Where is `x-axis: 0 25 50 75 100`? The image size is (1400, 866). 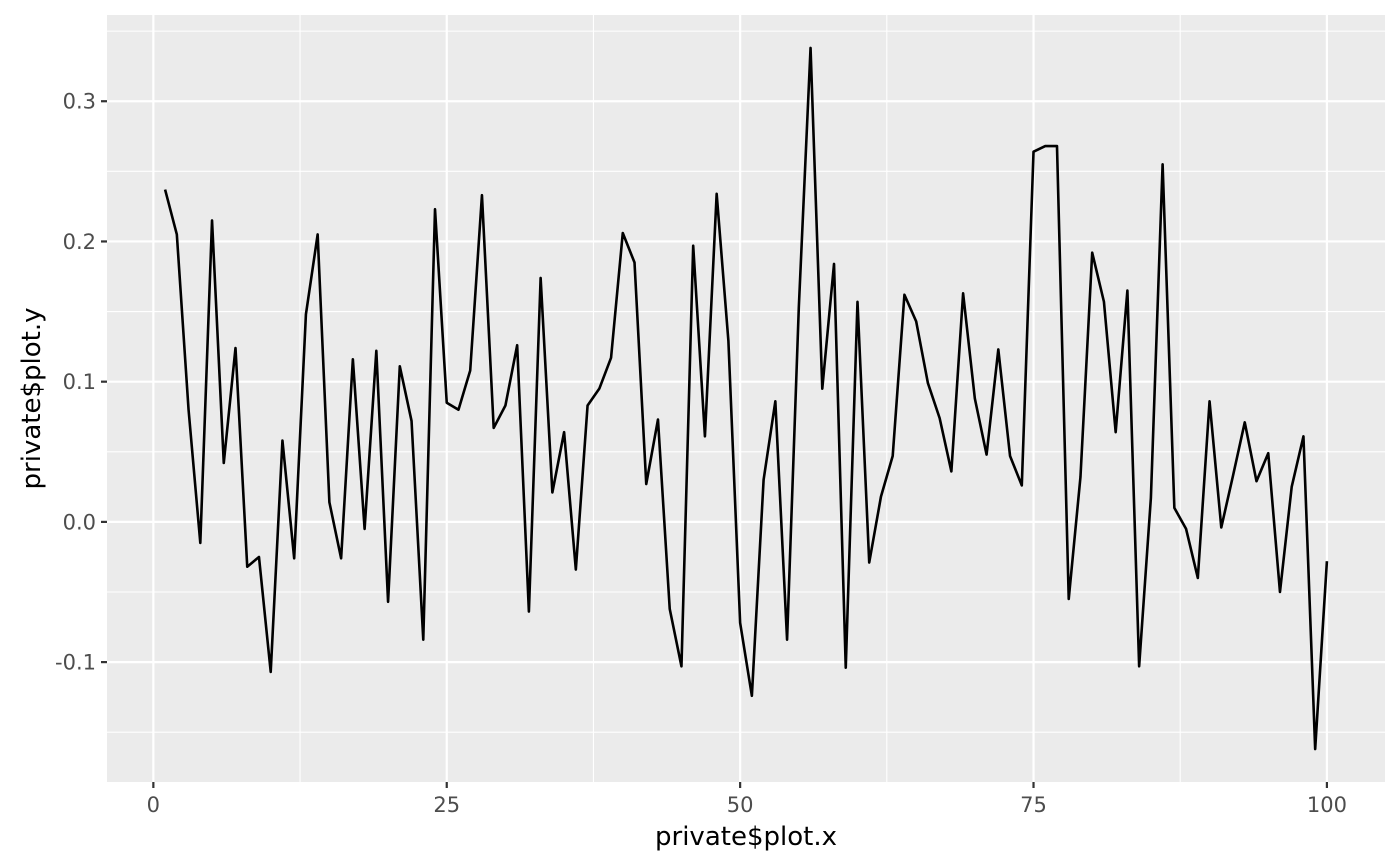
x-axis: 0 25 50 75 100 is located at coordinates (747, 799).